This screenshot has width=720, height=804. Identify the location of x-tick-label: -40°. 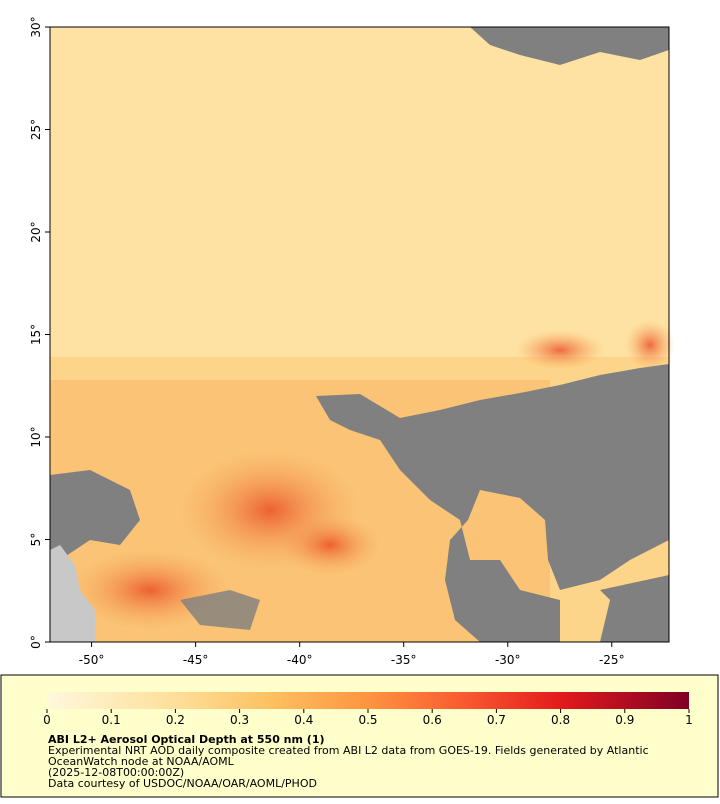
(300, 660).